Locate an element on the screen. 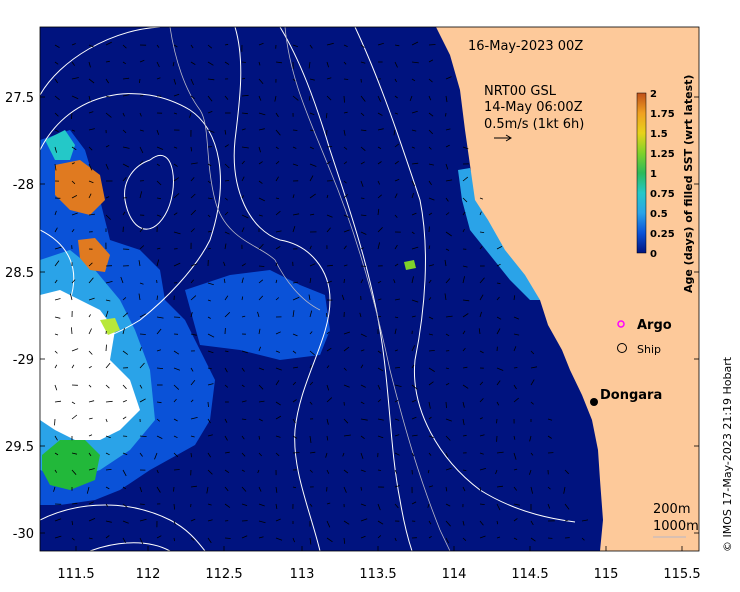  x-tick: 115 is located at coordinates (606, 574).